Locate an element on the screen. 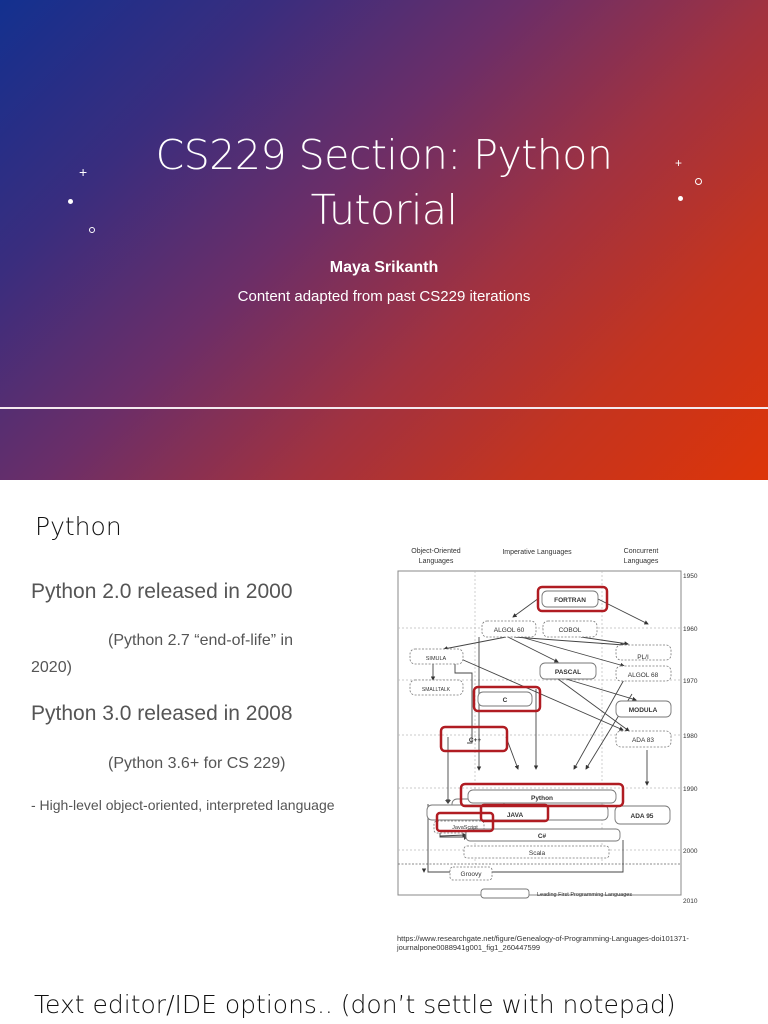 This screenshot has height=1024, width=768. svg-text: PASCAL is located at coordinates (568, 672).